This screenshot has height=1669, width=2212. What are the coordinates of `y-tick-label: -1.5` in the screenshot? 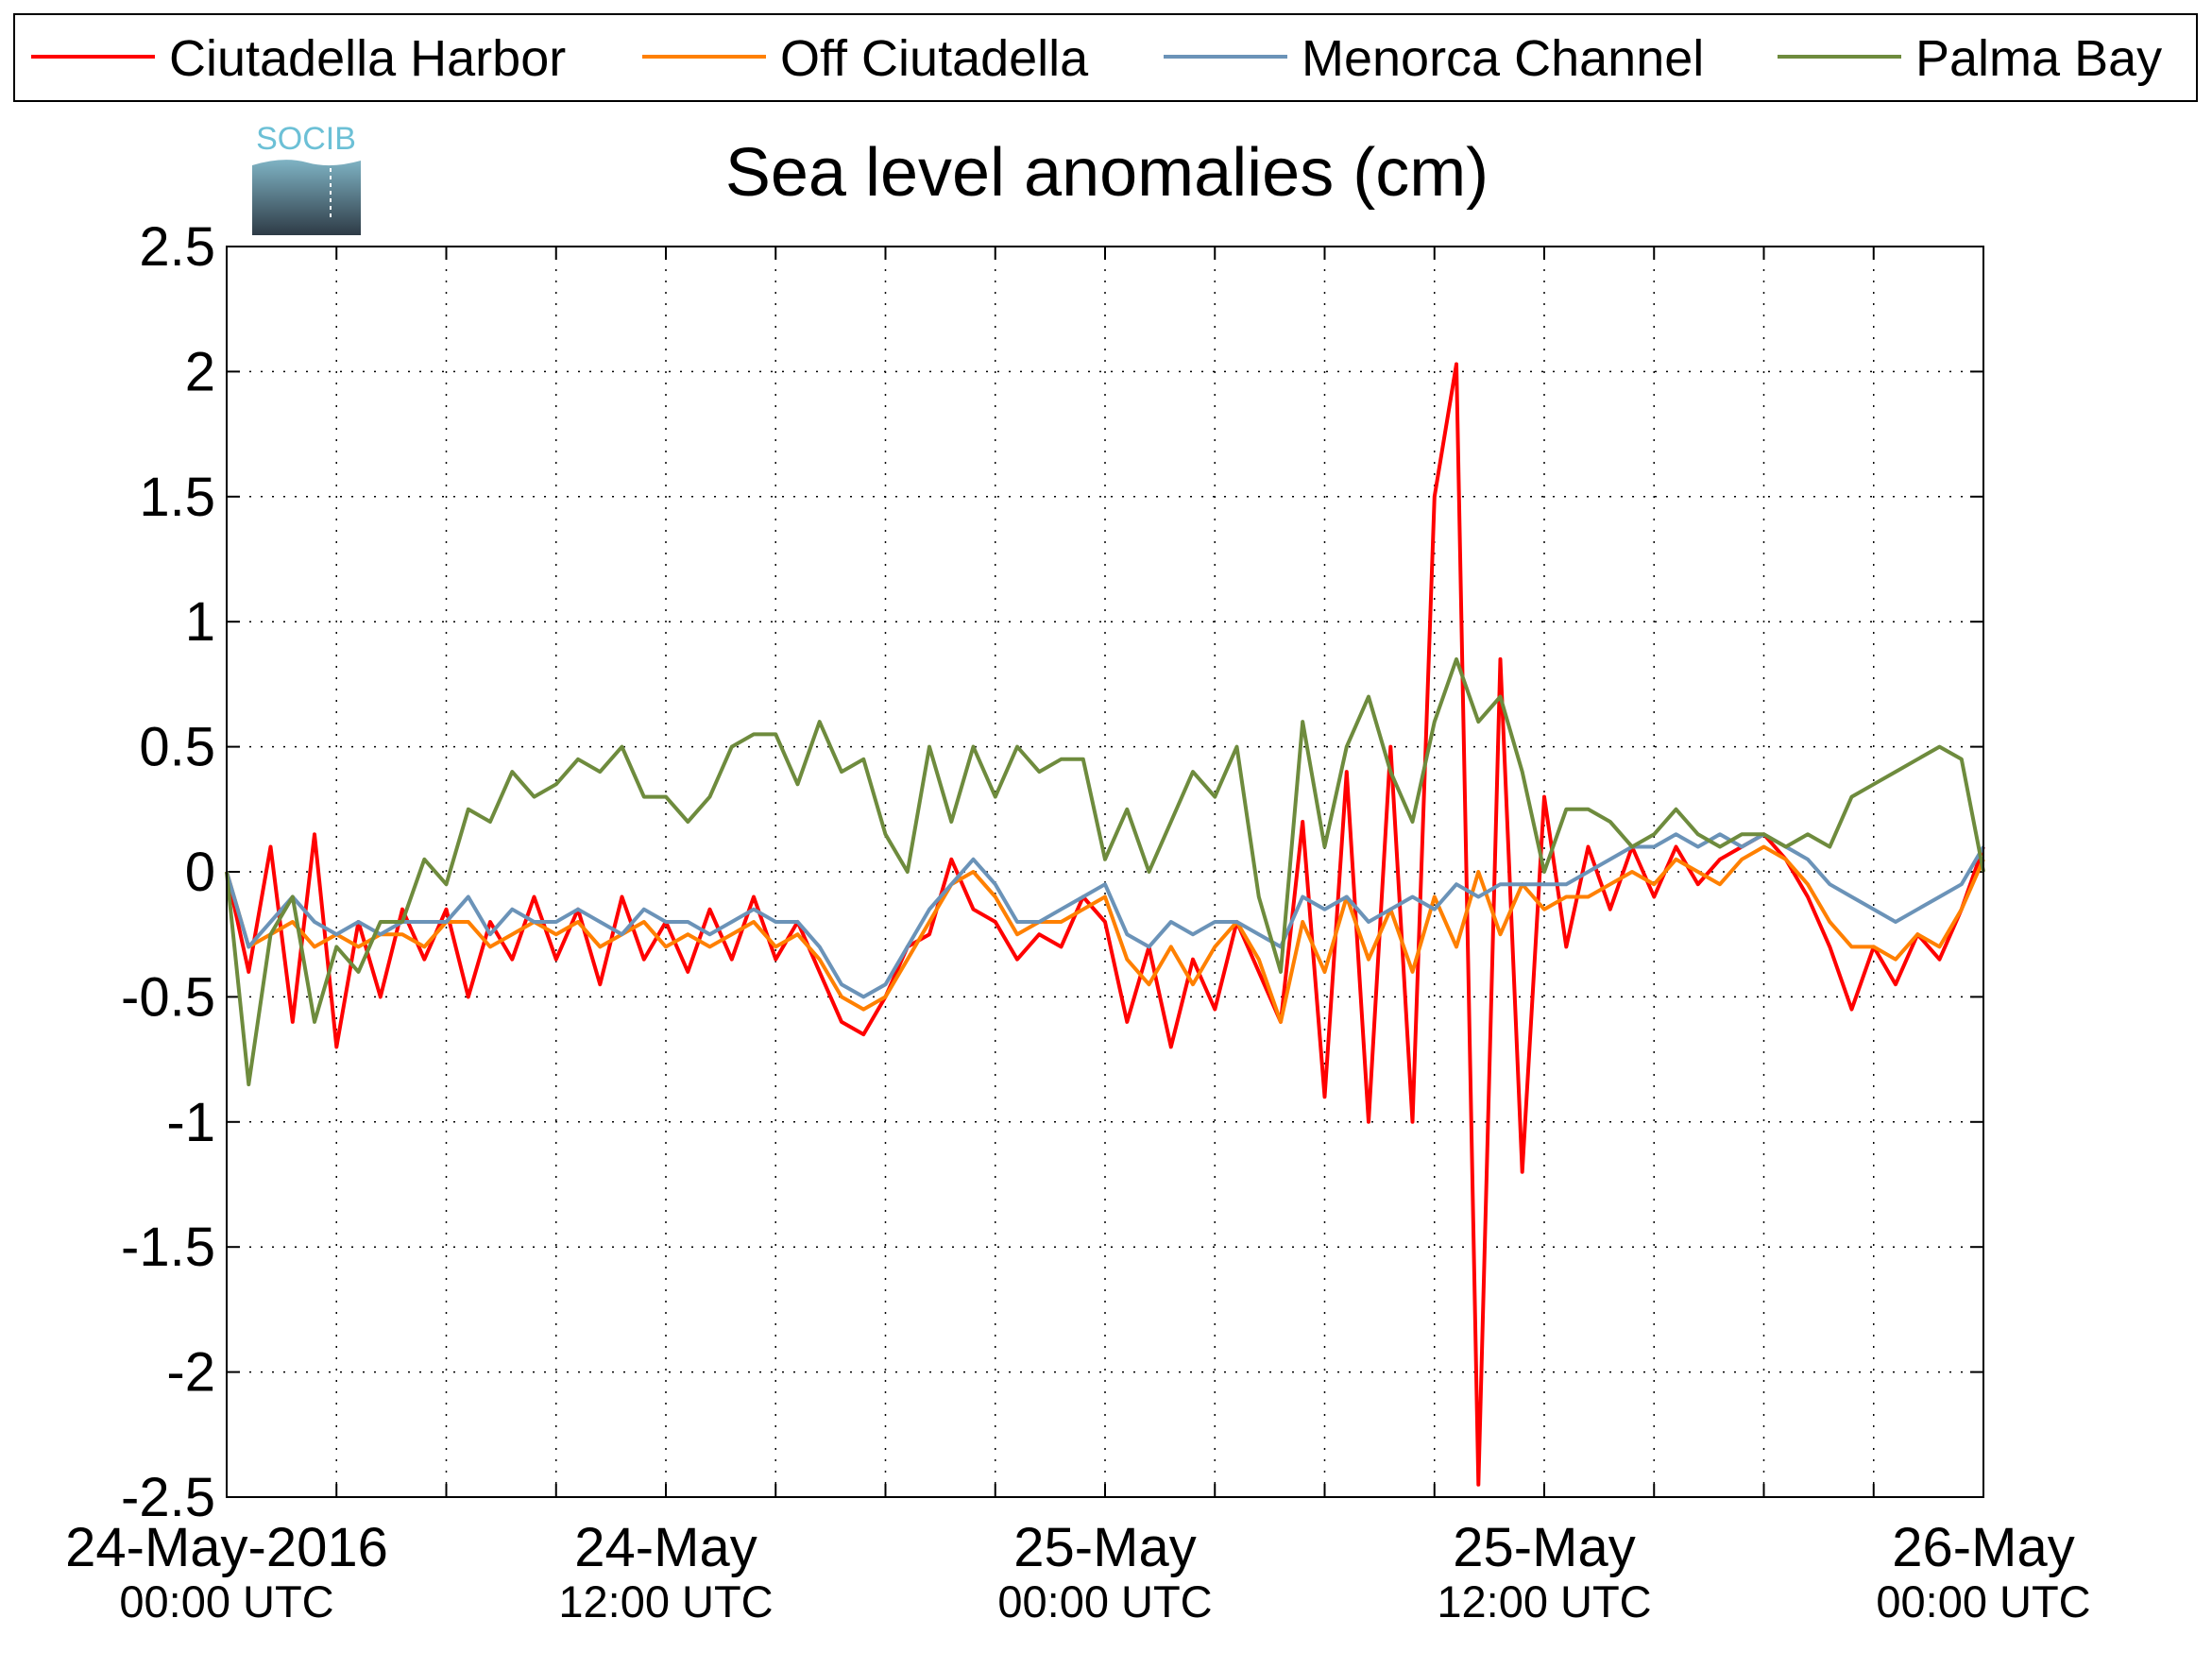 It's located at (168, 1248).